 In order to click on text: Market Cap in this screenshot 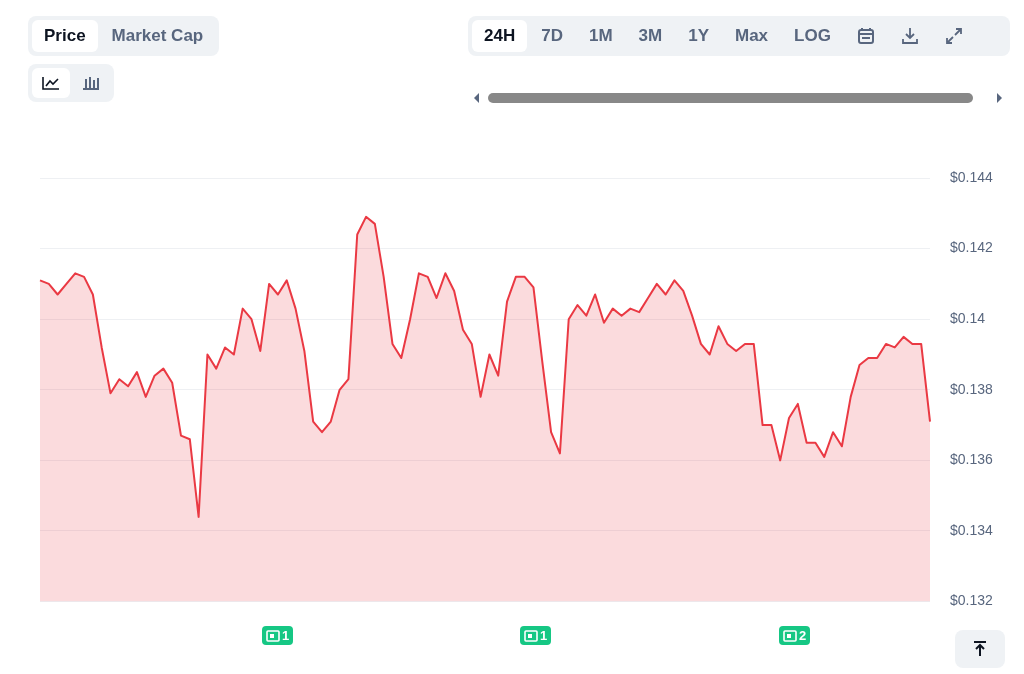, I will do `click(157, 36)`.